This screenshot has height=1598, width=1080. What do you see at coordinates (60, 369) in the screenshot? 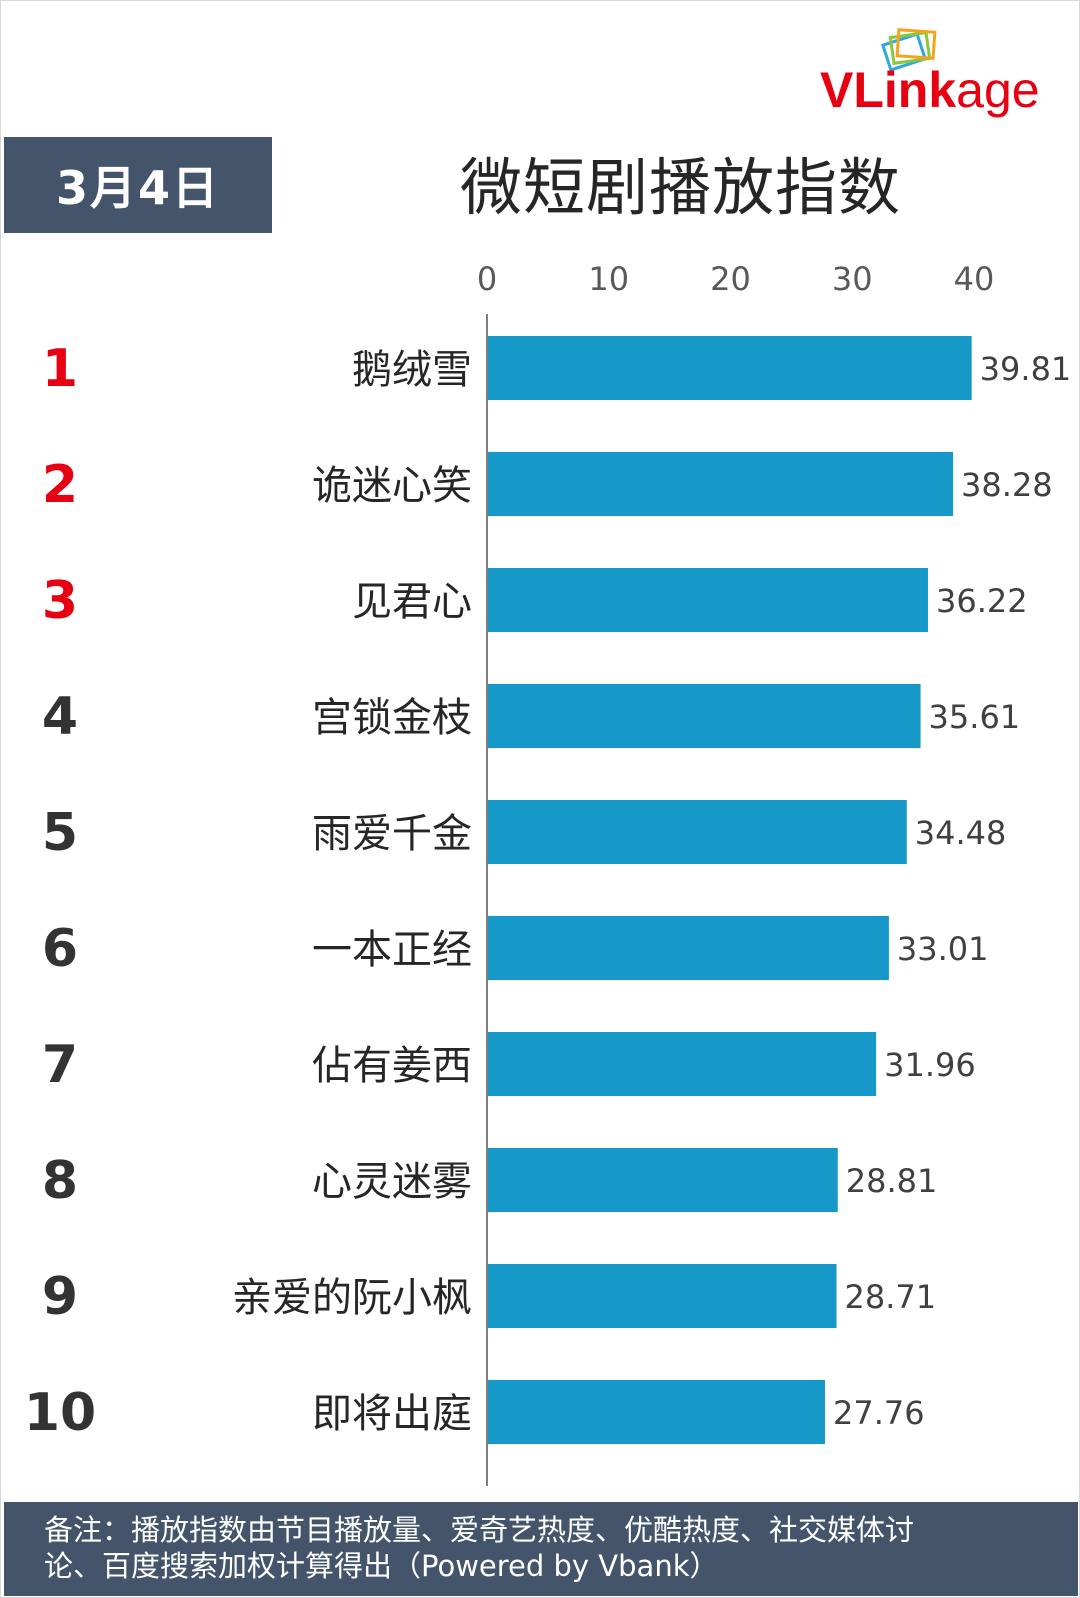
I see `rank-number: 1` at bounding box center [60, 369].